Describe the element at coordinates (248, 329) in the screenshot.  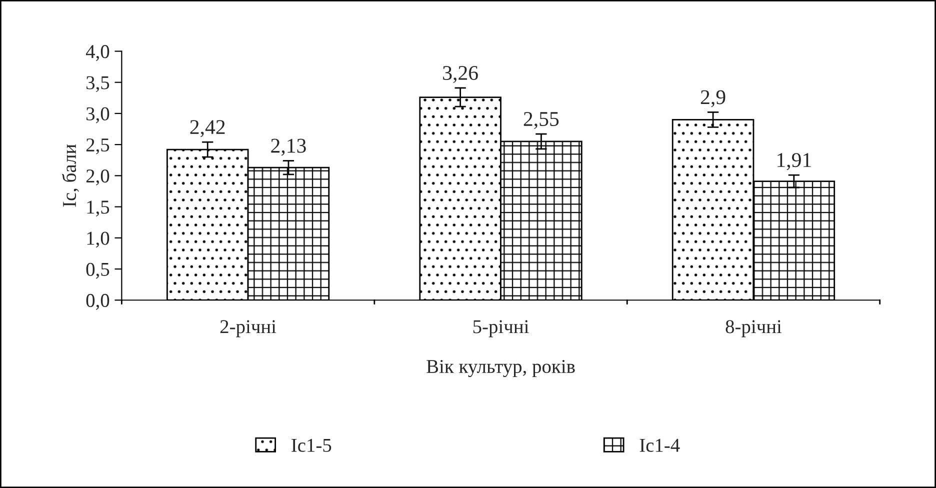
I see `x-tick-label: 2-річні` at that location.